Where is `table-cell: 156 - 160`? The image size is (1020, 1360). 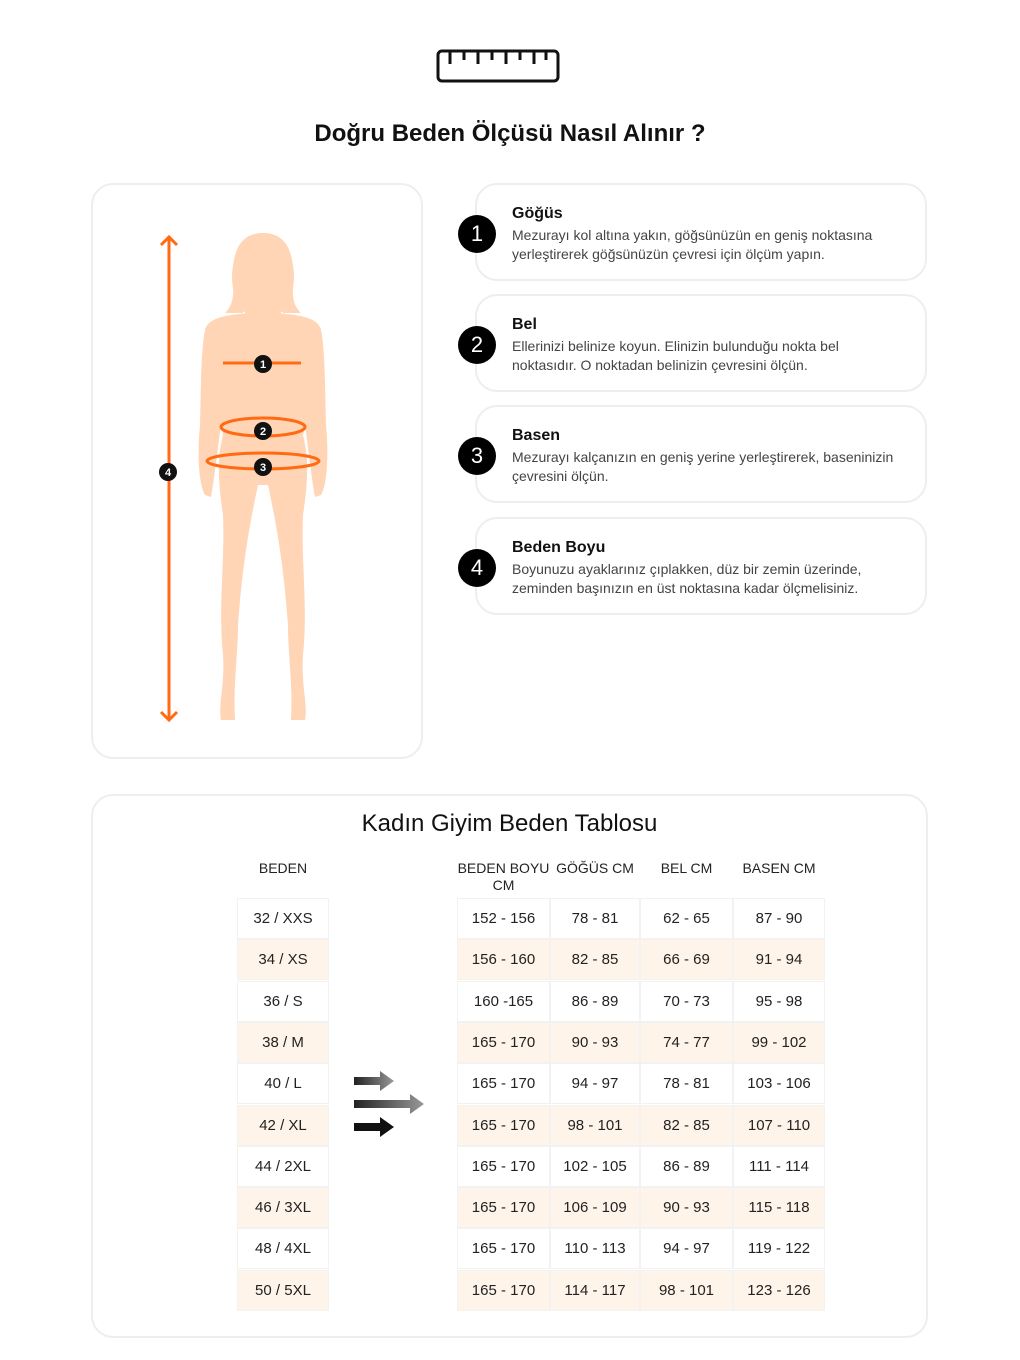 table-cell: 156 - 160 is located at coordinates (503, 960).